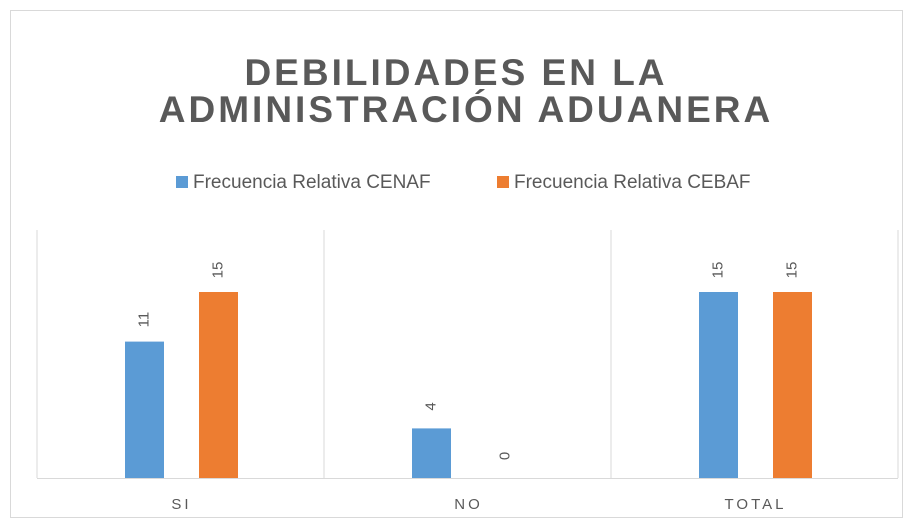  What do you see at coordinates (468, 504) in the screenshot?
I see `x-tick-label: NO` at bounding box center [468, 504].